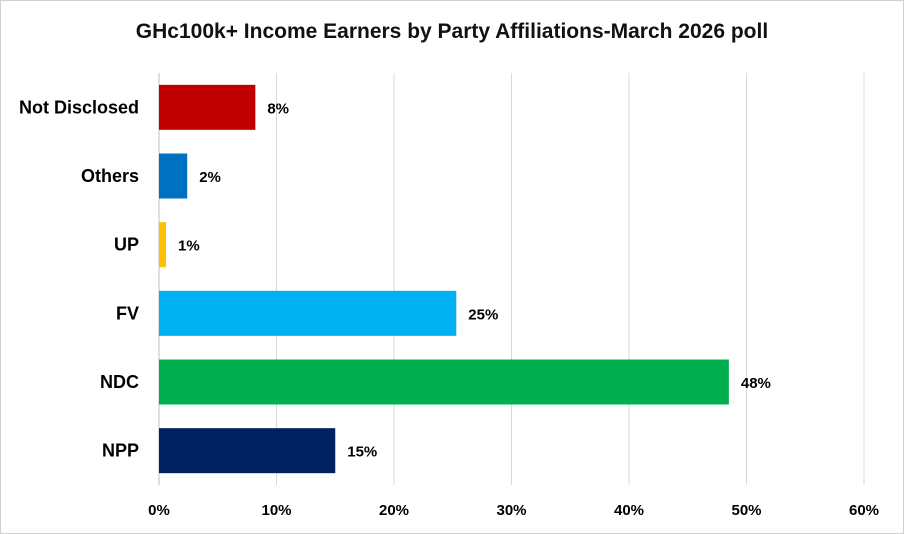  Describe the element at coordinates (278, 108) in the screenshot. I see `data-label: 8%` at that location.